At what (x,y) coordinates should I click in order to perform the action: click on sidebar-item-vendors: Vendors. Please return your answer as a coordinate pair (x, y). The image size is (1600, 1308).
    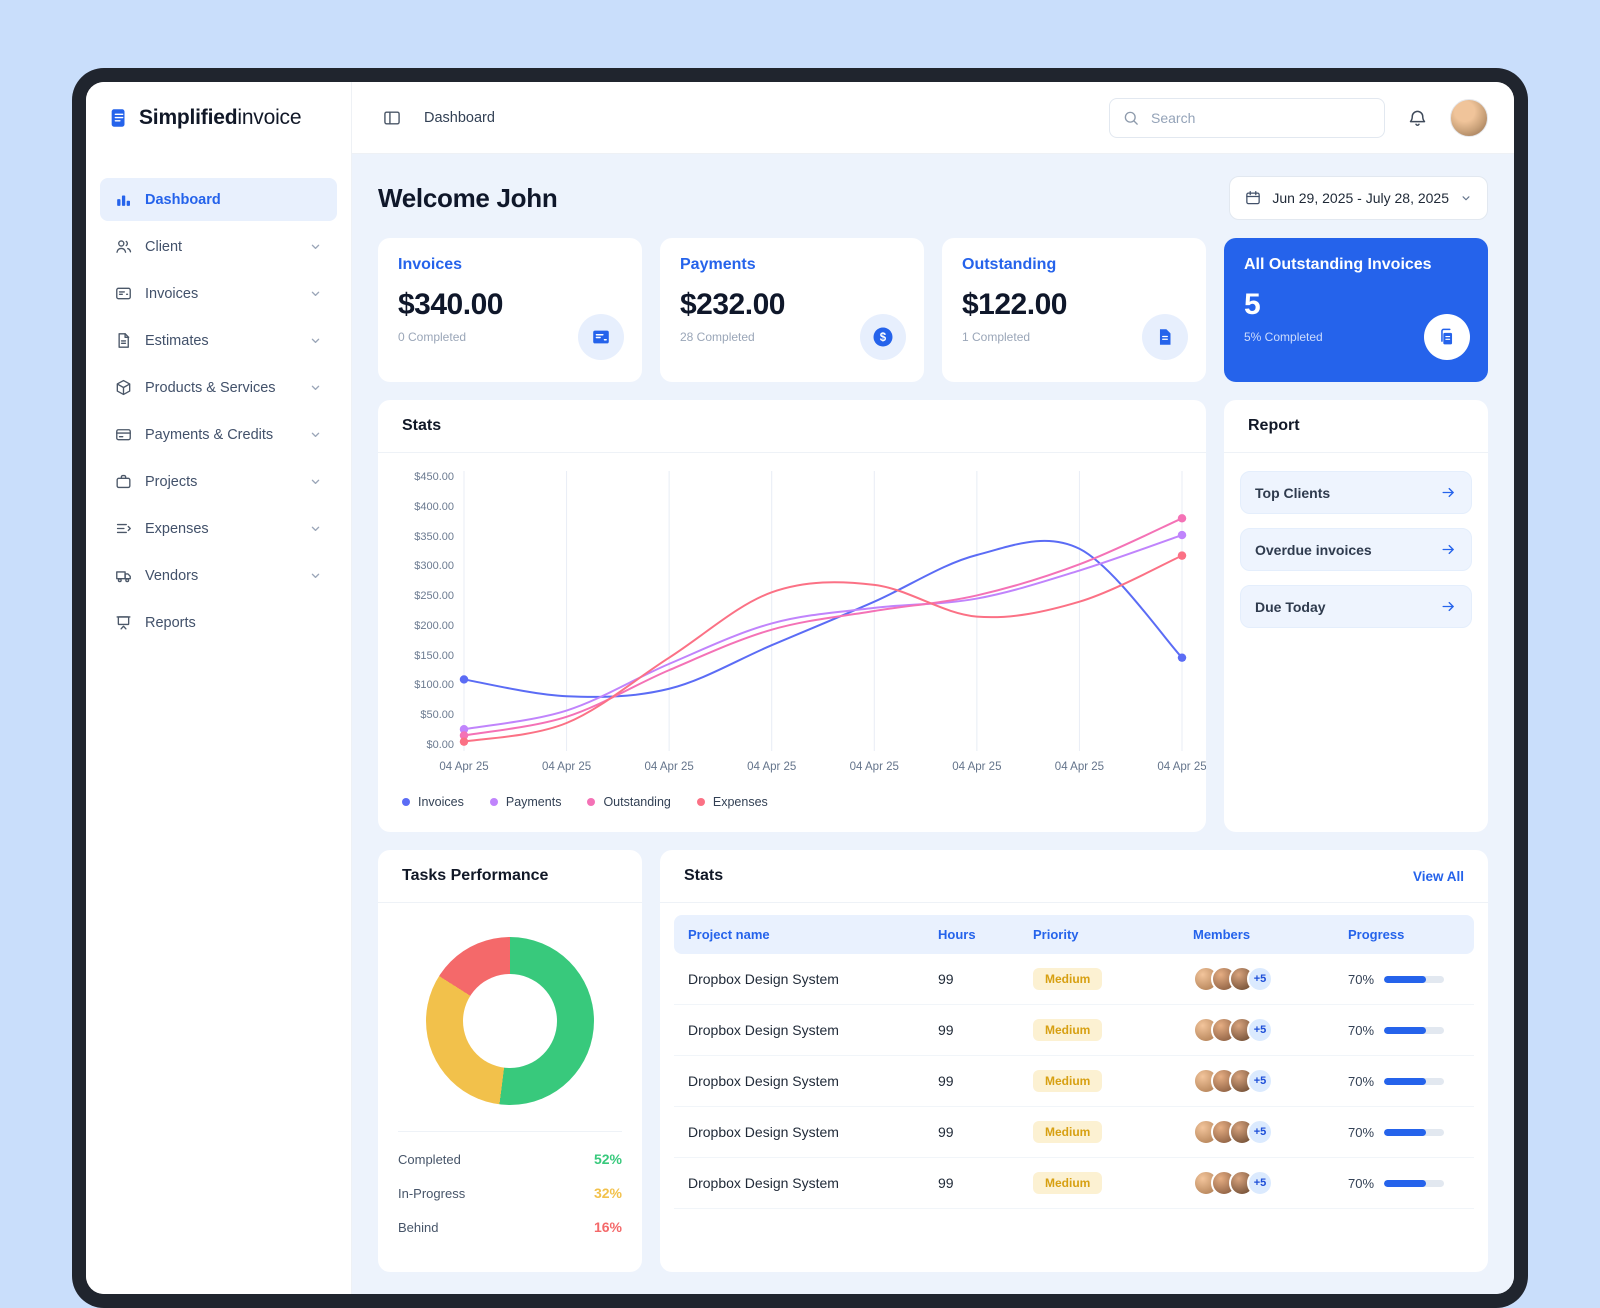
    Looking at the image, I should click on (218, 575).